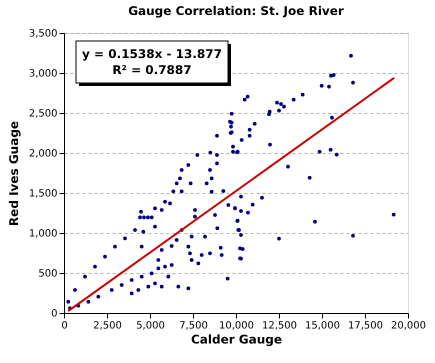 Image resolution: width=435 pixels, height=363 pixels. What do you see at coordinates (54, 314) in the screenshot?
I see `y-tick-label: 0` at bounding box center [54, 314].